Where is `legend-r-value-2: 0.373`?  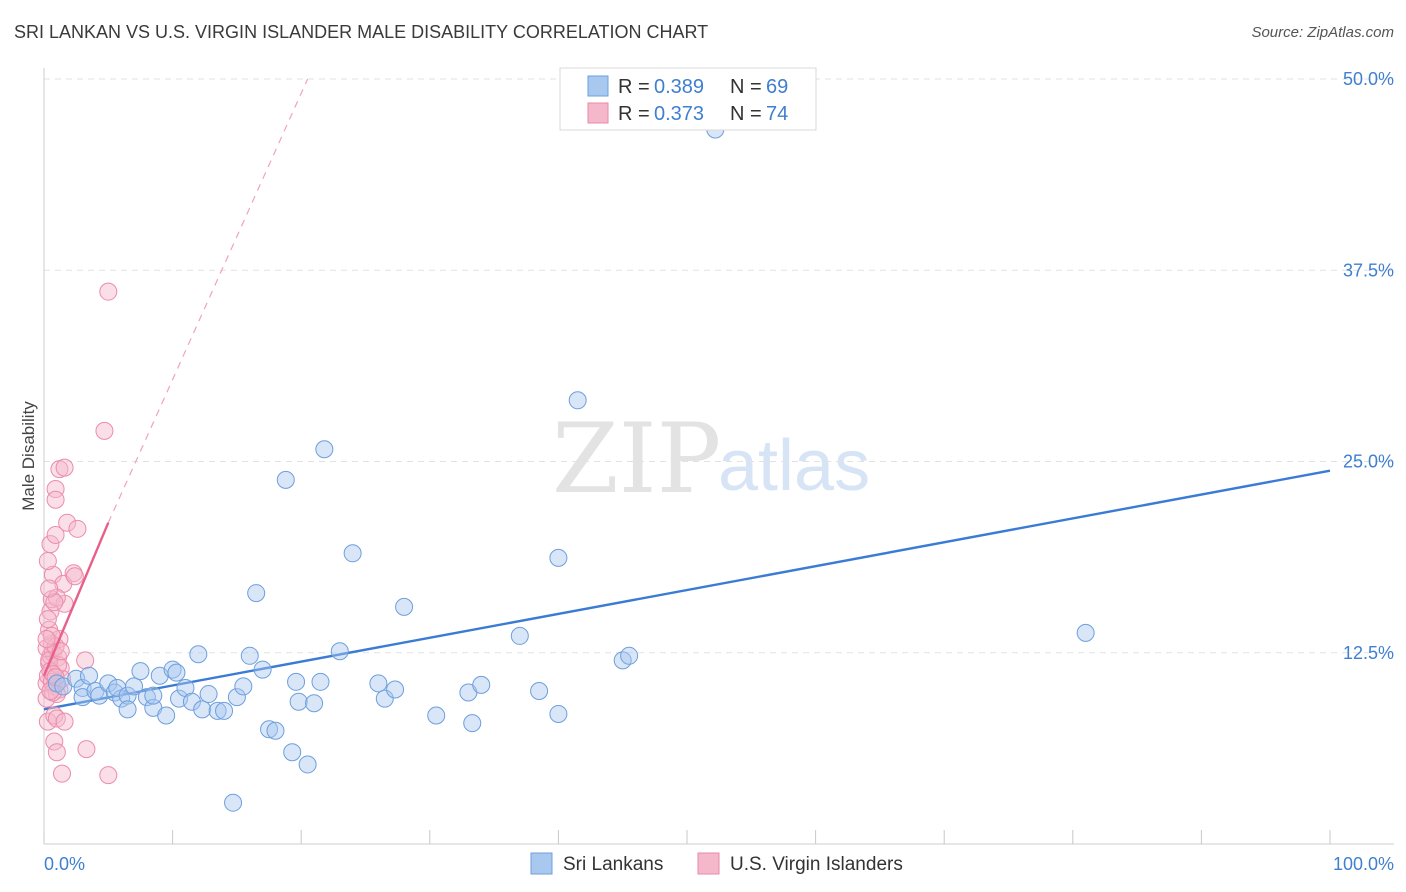 legend-r-value-2: 0.373 is located at coordinates (679, 114).